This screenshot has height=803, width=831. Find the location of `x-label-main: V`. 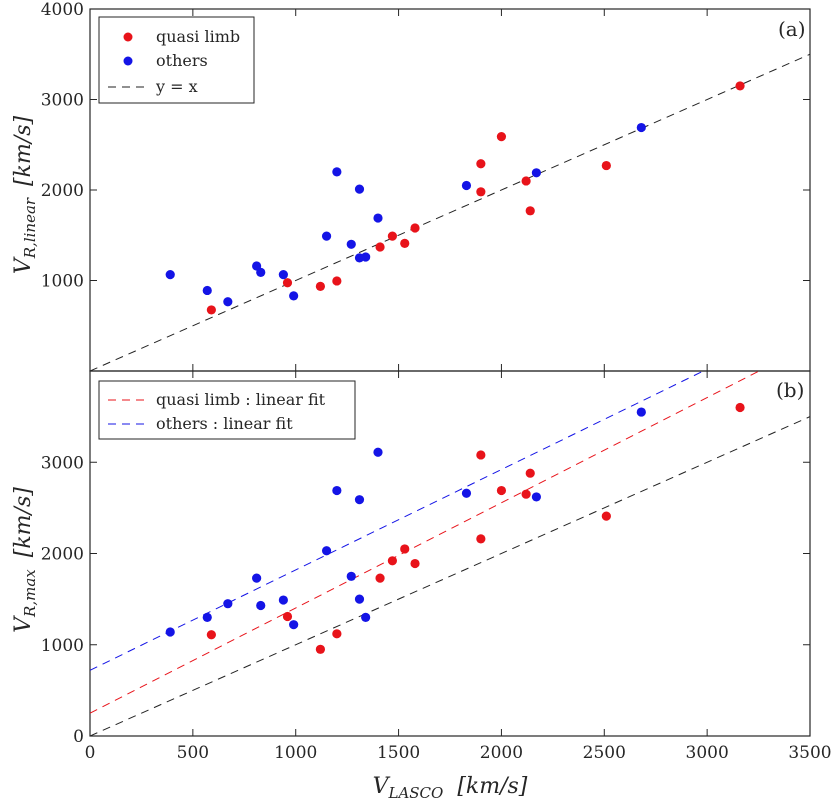

x-label-main: V is located at coordinates (382, 786).